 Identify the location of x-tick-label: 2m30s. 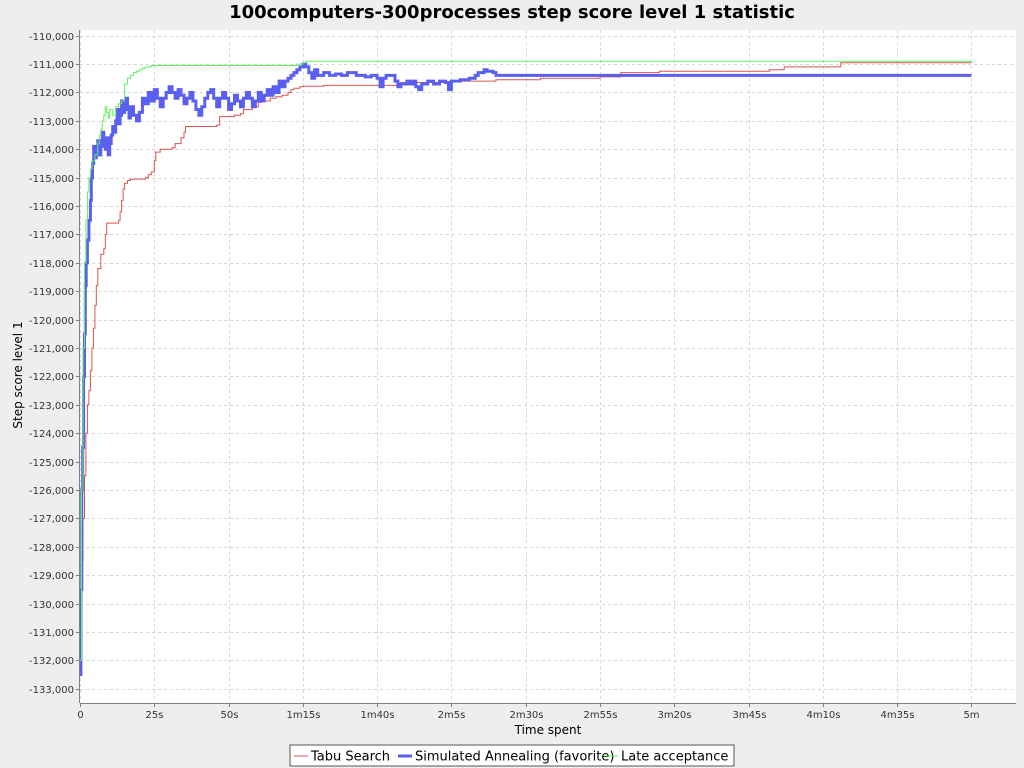
(526, 715).